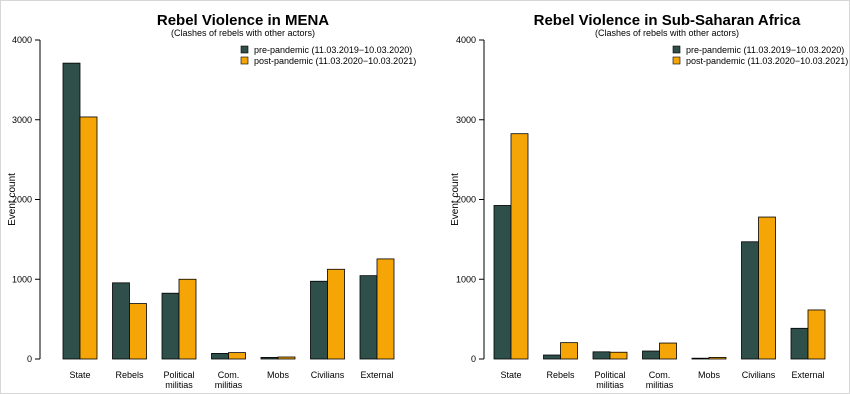  I want to click on chart-title: Rebel Violence in Sub-Saharan Africa, so click(667, 20).